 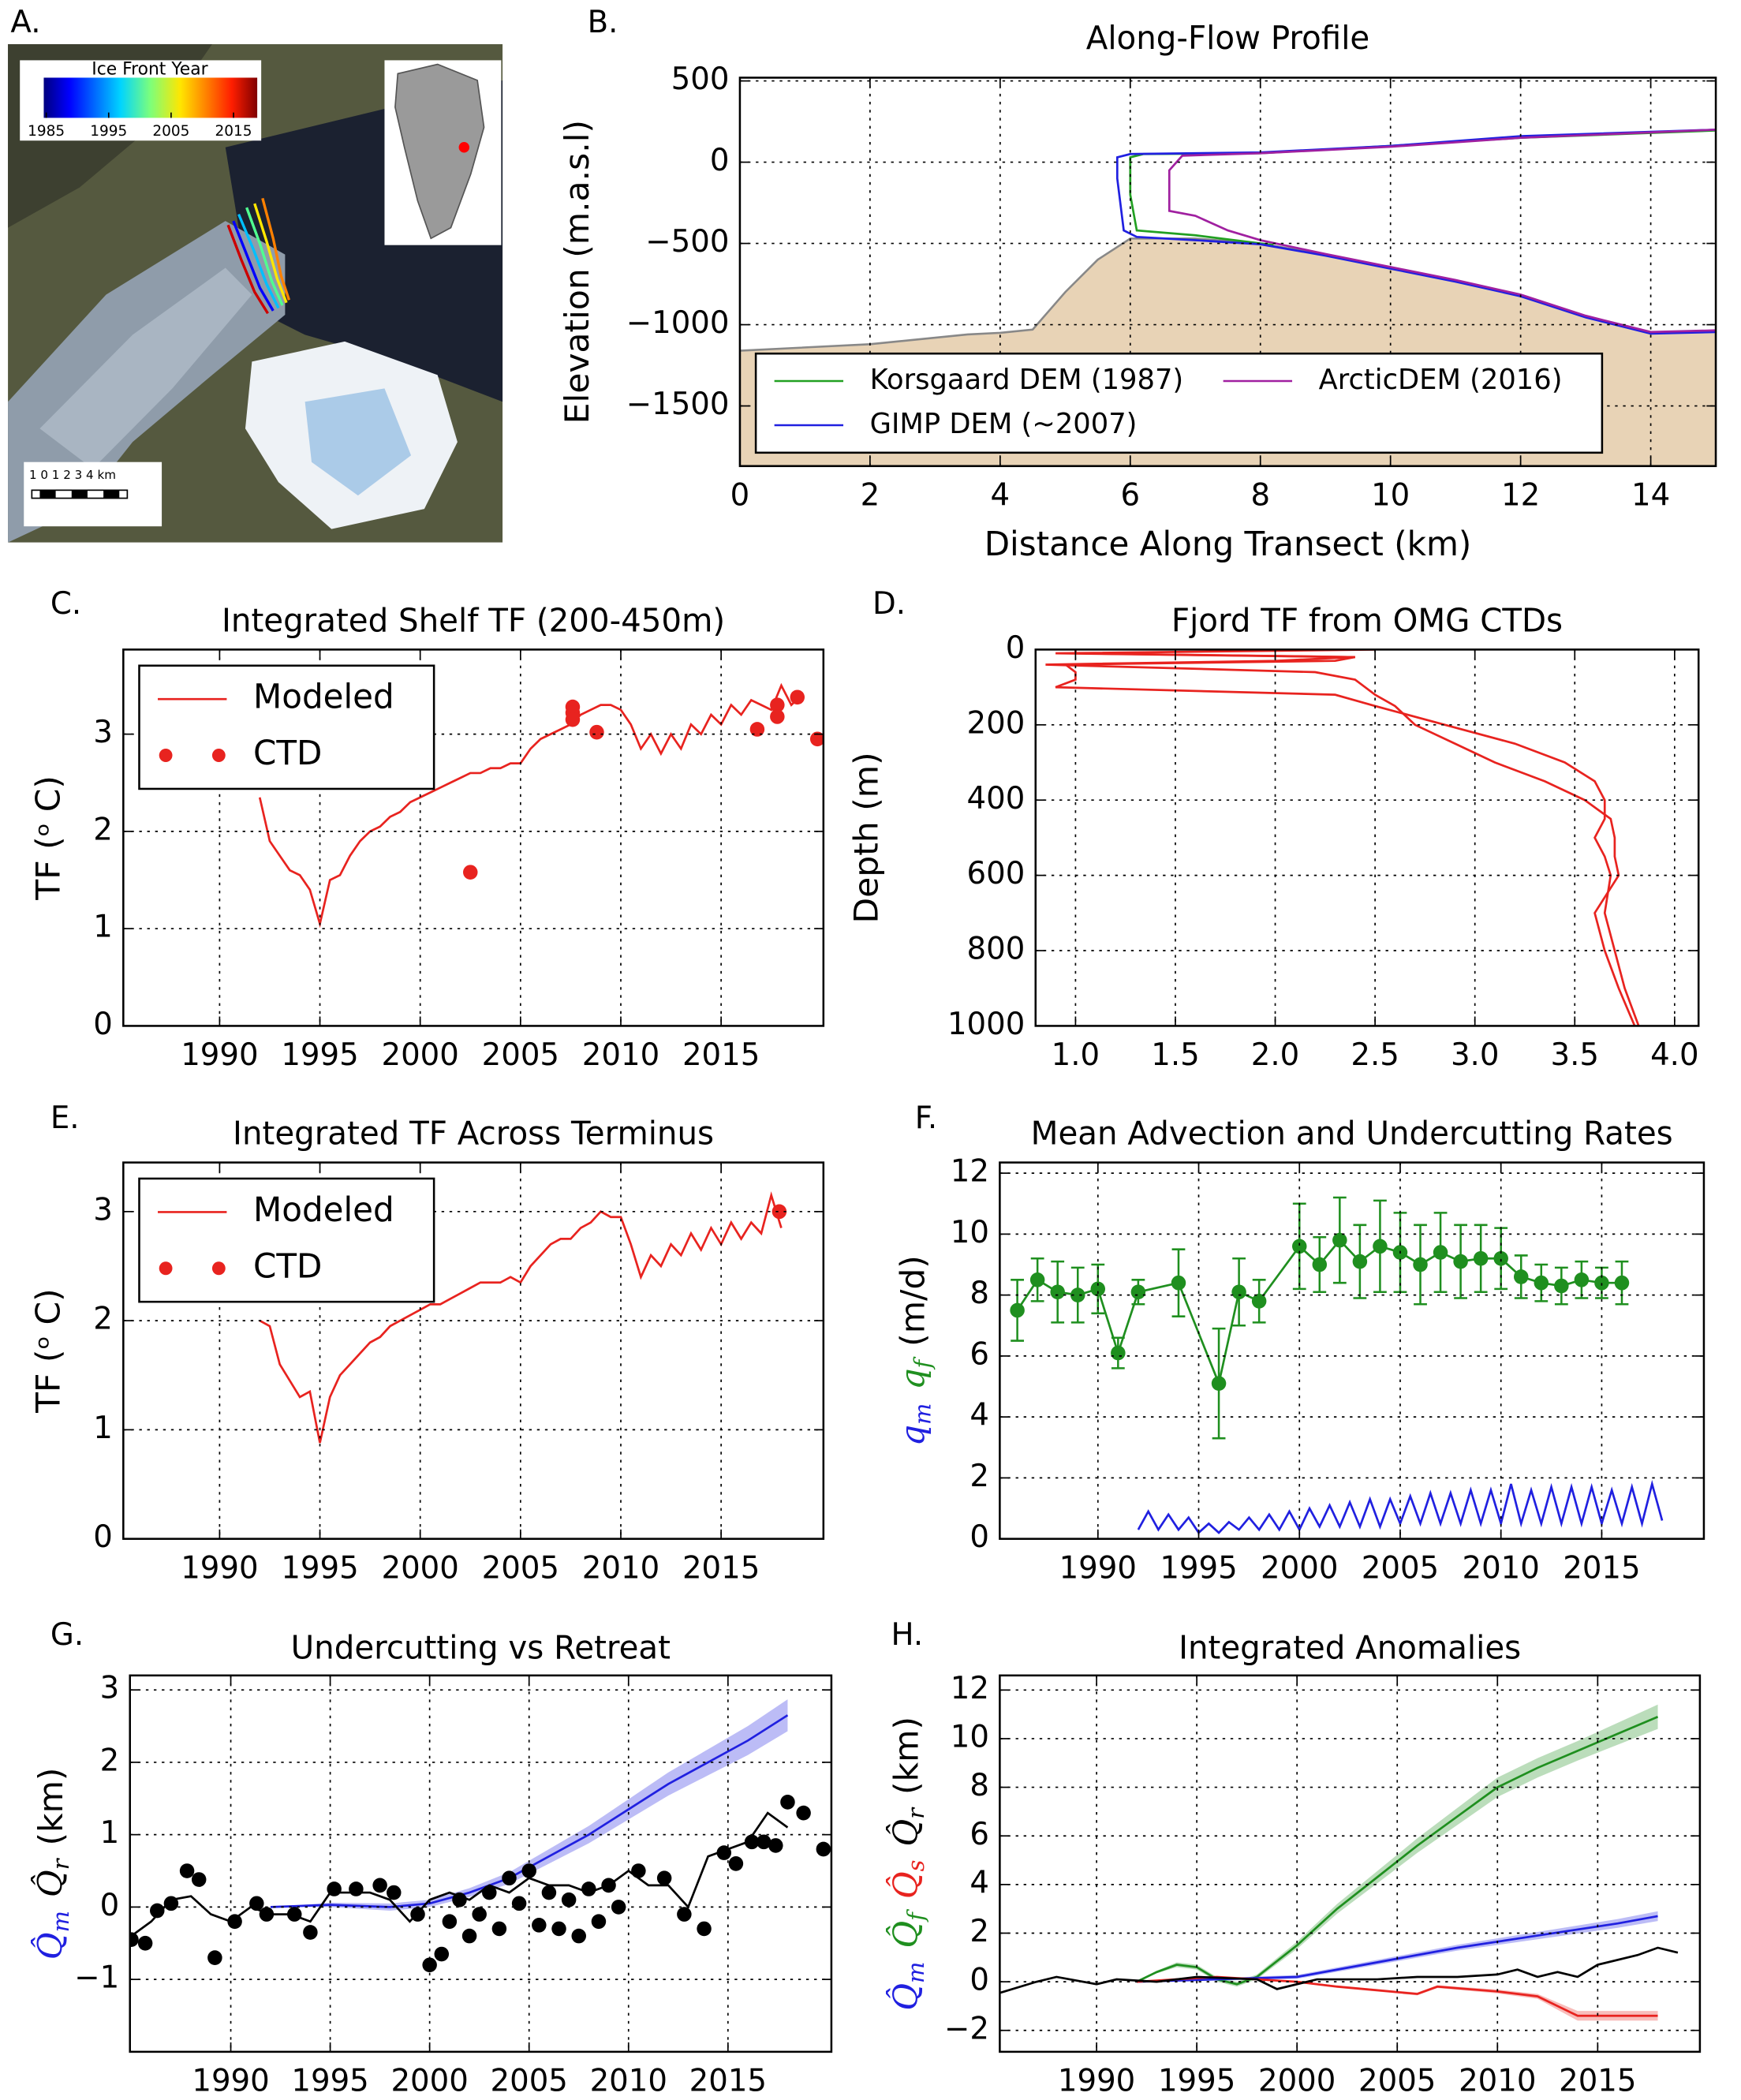 What do you see at coordinates (1400, 1506) in the screenshot?
I see `series-line` at bounding box center [1400, 1506].